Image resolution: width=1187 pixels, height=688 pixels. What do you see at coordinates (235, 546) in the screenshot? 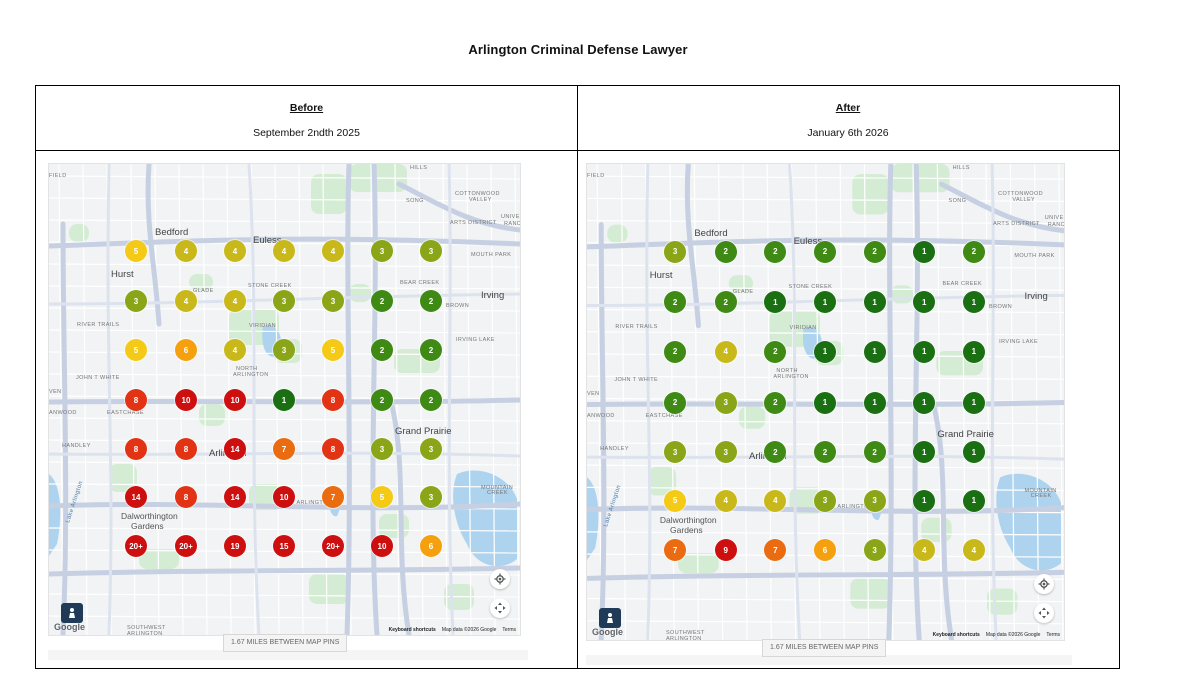
I see `rank-pin: 19` at bounding box center [235, 546].